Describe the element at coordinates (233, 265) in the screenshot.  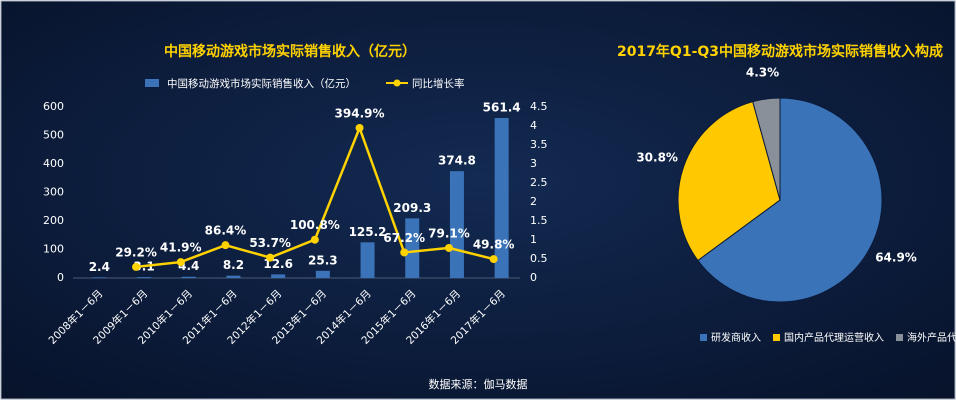
I see `bar-label: 8.2` at that location.